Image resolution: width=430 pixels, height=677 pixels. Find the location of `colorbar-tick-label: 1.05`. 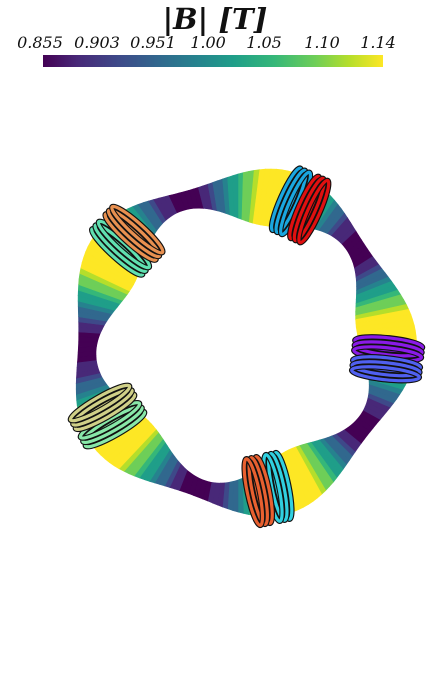

colorbar-tick-label: 1.05 is located at coordinates (264, 42).